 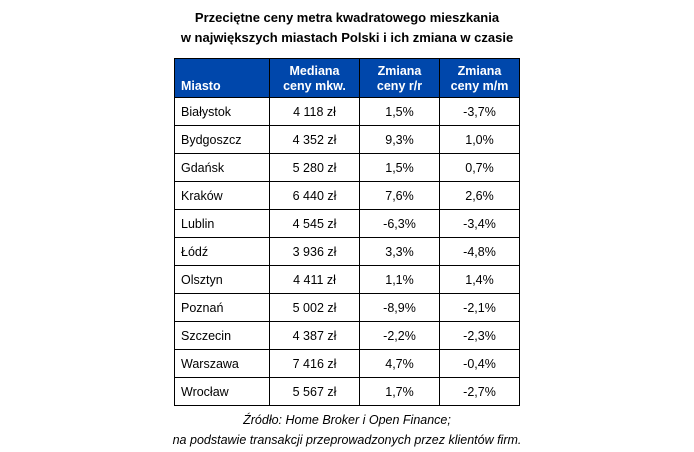 I want to click on yoy-cell: 9,3%, so click(x=399, y=139).